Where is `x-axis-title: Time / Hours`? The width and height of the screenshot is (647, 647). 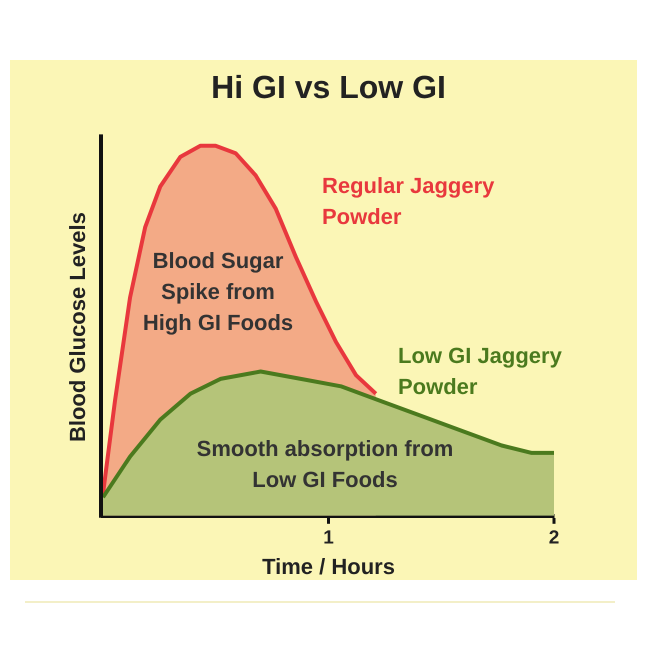
x-axis-title: Time / Hours is located at coordinates (328, 566).